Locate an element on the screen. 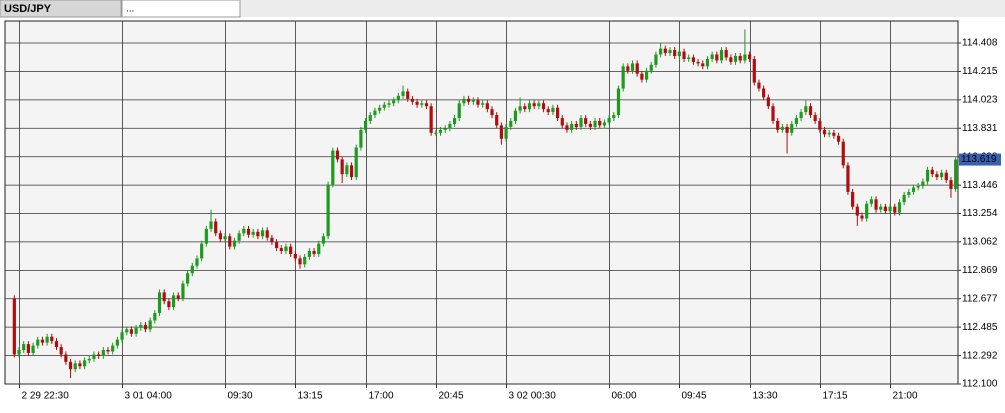 Image resolution: width=1005 pixels, height=413 pixels. y-tick-label: 113.831 is located at coordinates (980, 128).